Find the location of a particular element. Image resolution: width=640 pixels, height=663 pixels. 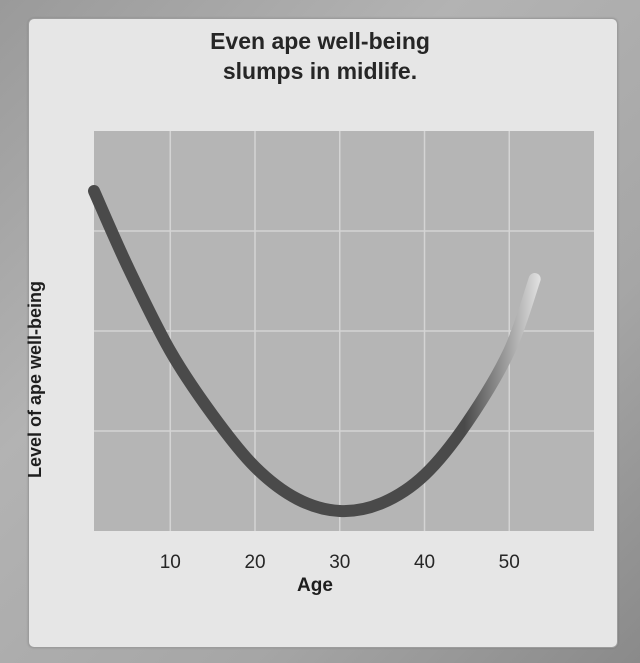

x-axis-label: Age is located at coordinates (315, 585).